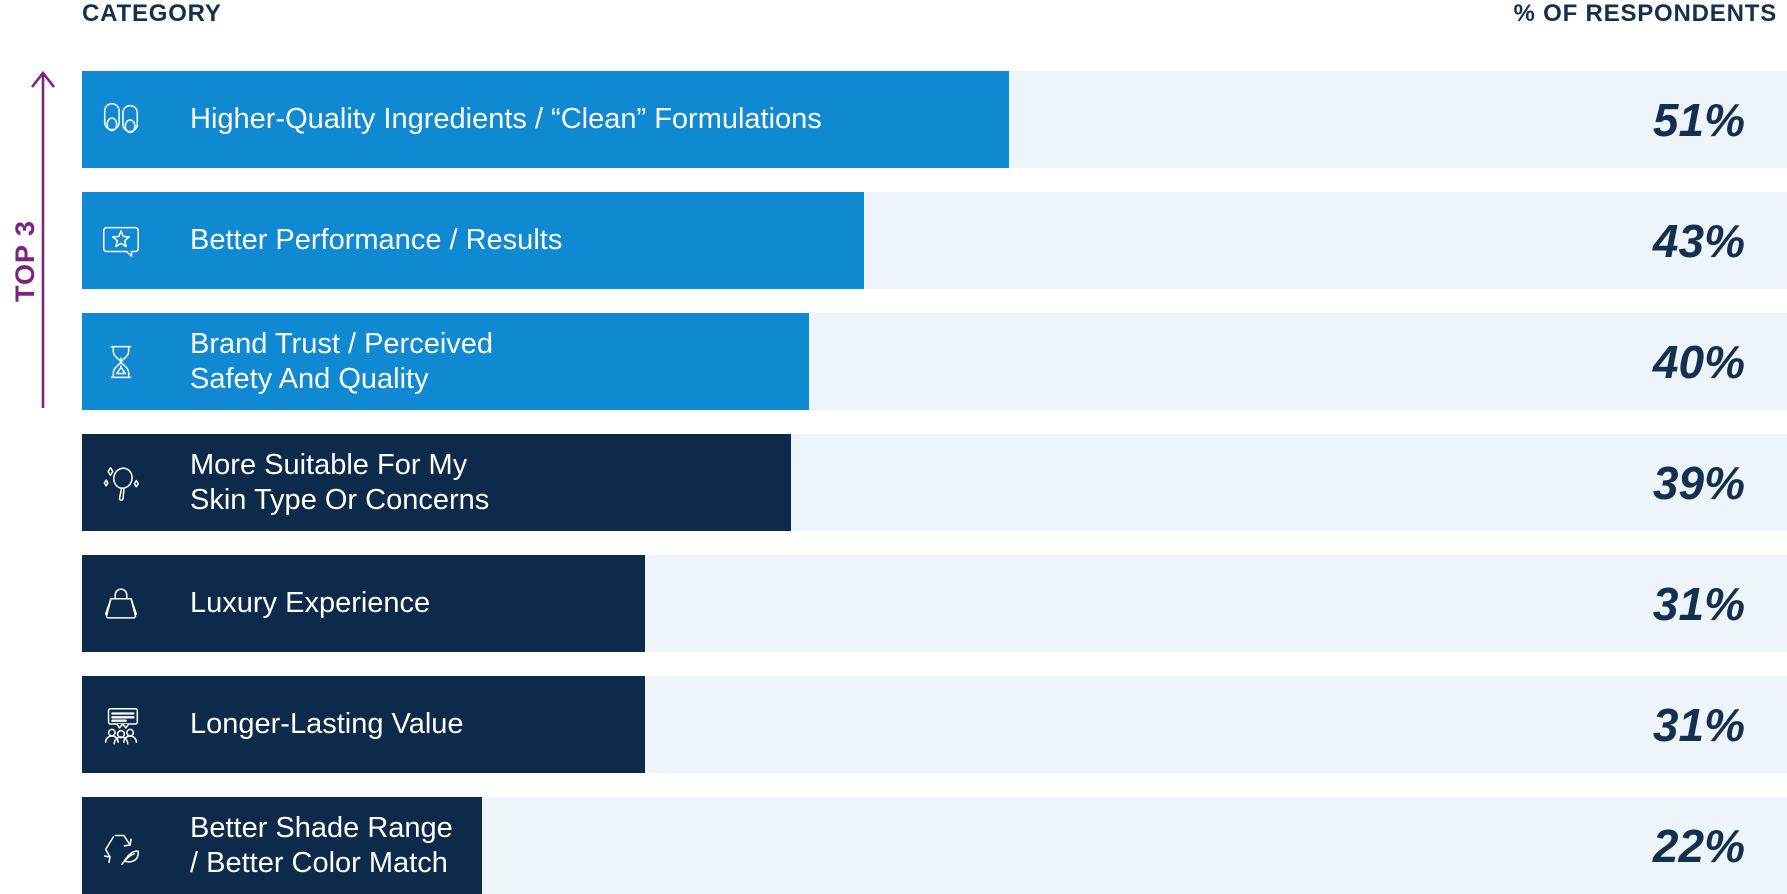 Image resolution: width=1787 pixels, height=894 pixels. I want to click on value-label: 43%, so click(1698, 240).